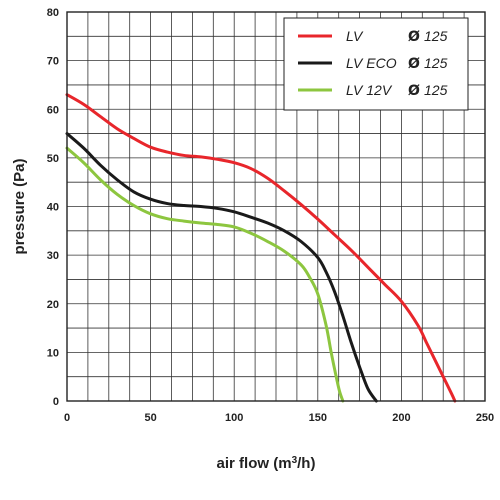 The image size is (500, 500). Describe the element at coordinates (53, 110) in the screenshot. I see `y-tick-label: 60` at that location.